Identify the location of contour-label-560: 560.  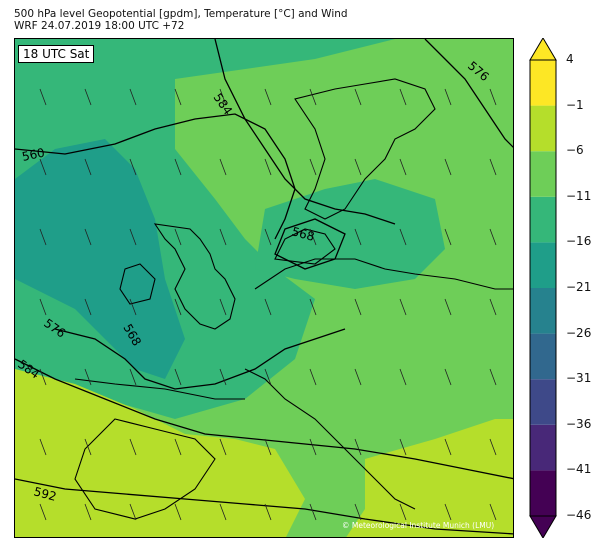
(33, 154).